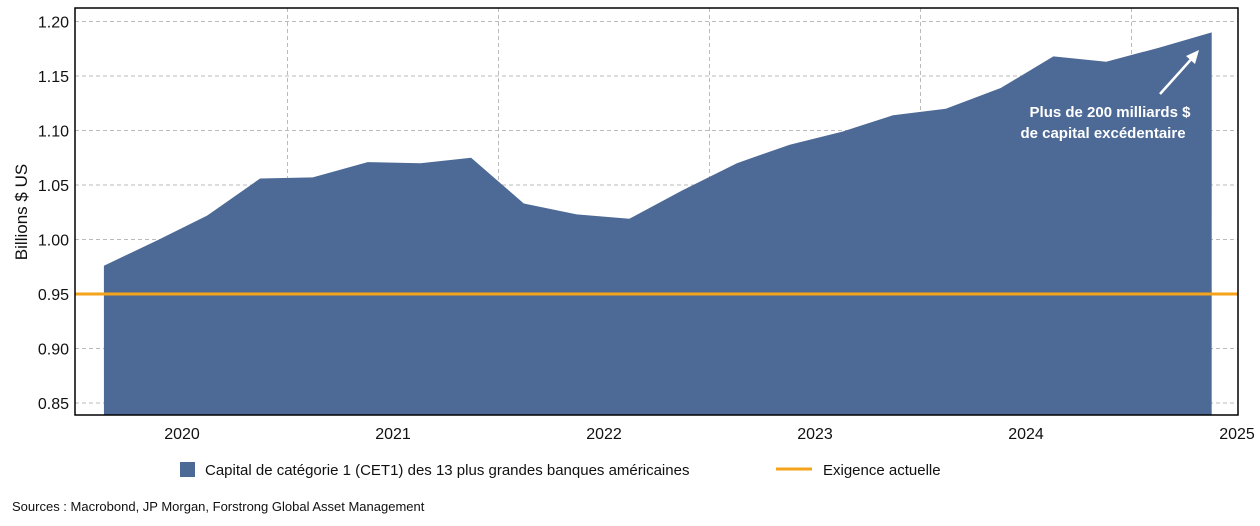 Image resolution: width=1260 pixels, height=526 pixels. I want to click on x-ticks: 2020 2021 2022 2023 2024 2025, so click(709, 434).